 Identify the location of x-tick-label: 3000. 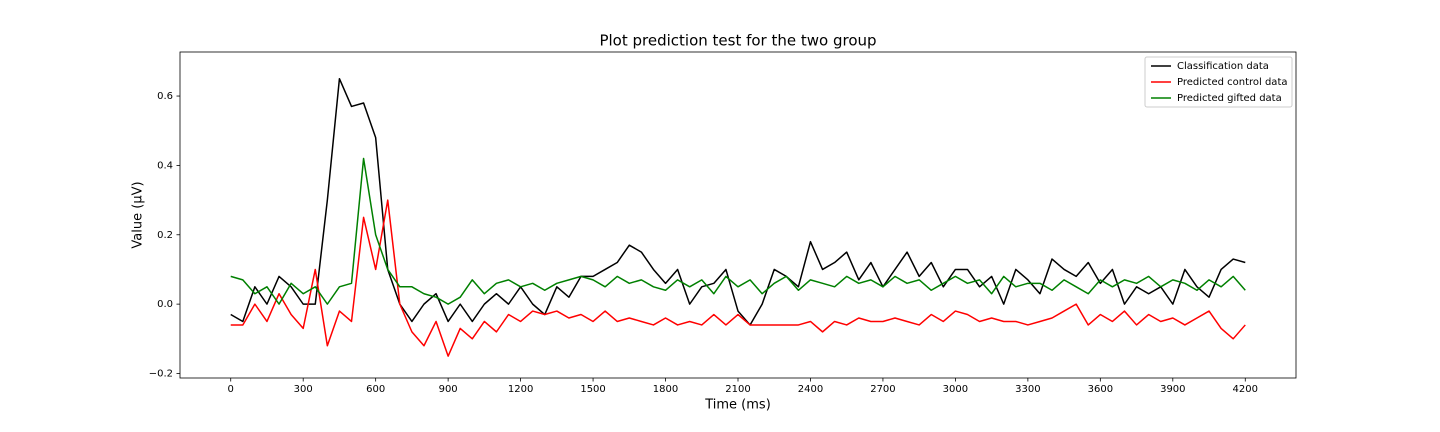
(955, 389).